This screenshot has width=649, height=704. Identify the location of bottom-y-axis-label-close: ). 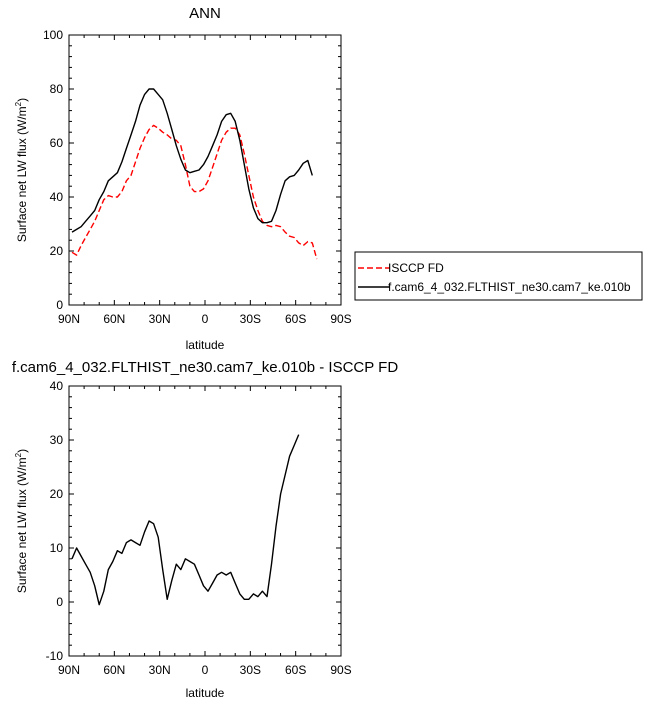
(22, 451).